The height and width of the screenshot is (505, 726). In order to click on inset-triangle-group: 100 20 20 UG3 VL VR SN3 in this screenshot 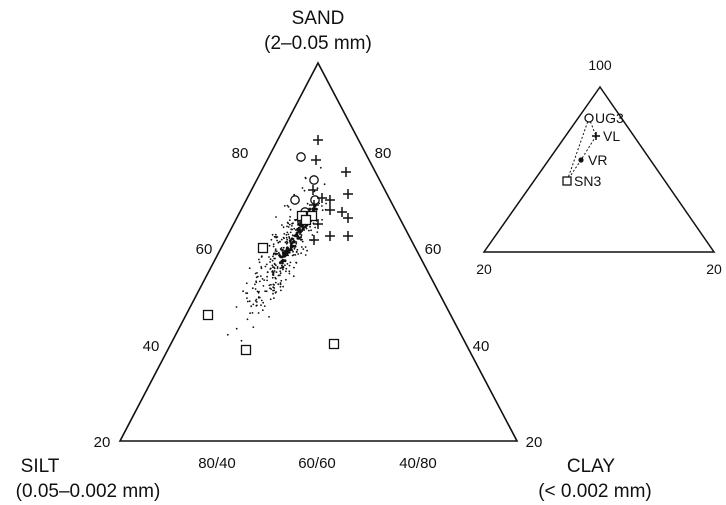, I will do `click(599, 167)`.